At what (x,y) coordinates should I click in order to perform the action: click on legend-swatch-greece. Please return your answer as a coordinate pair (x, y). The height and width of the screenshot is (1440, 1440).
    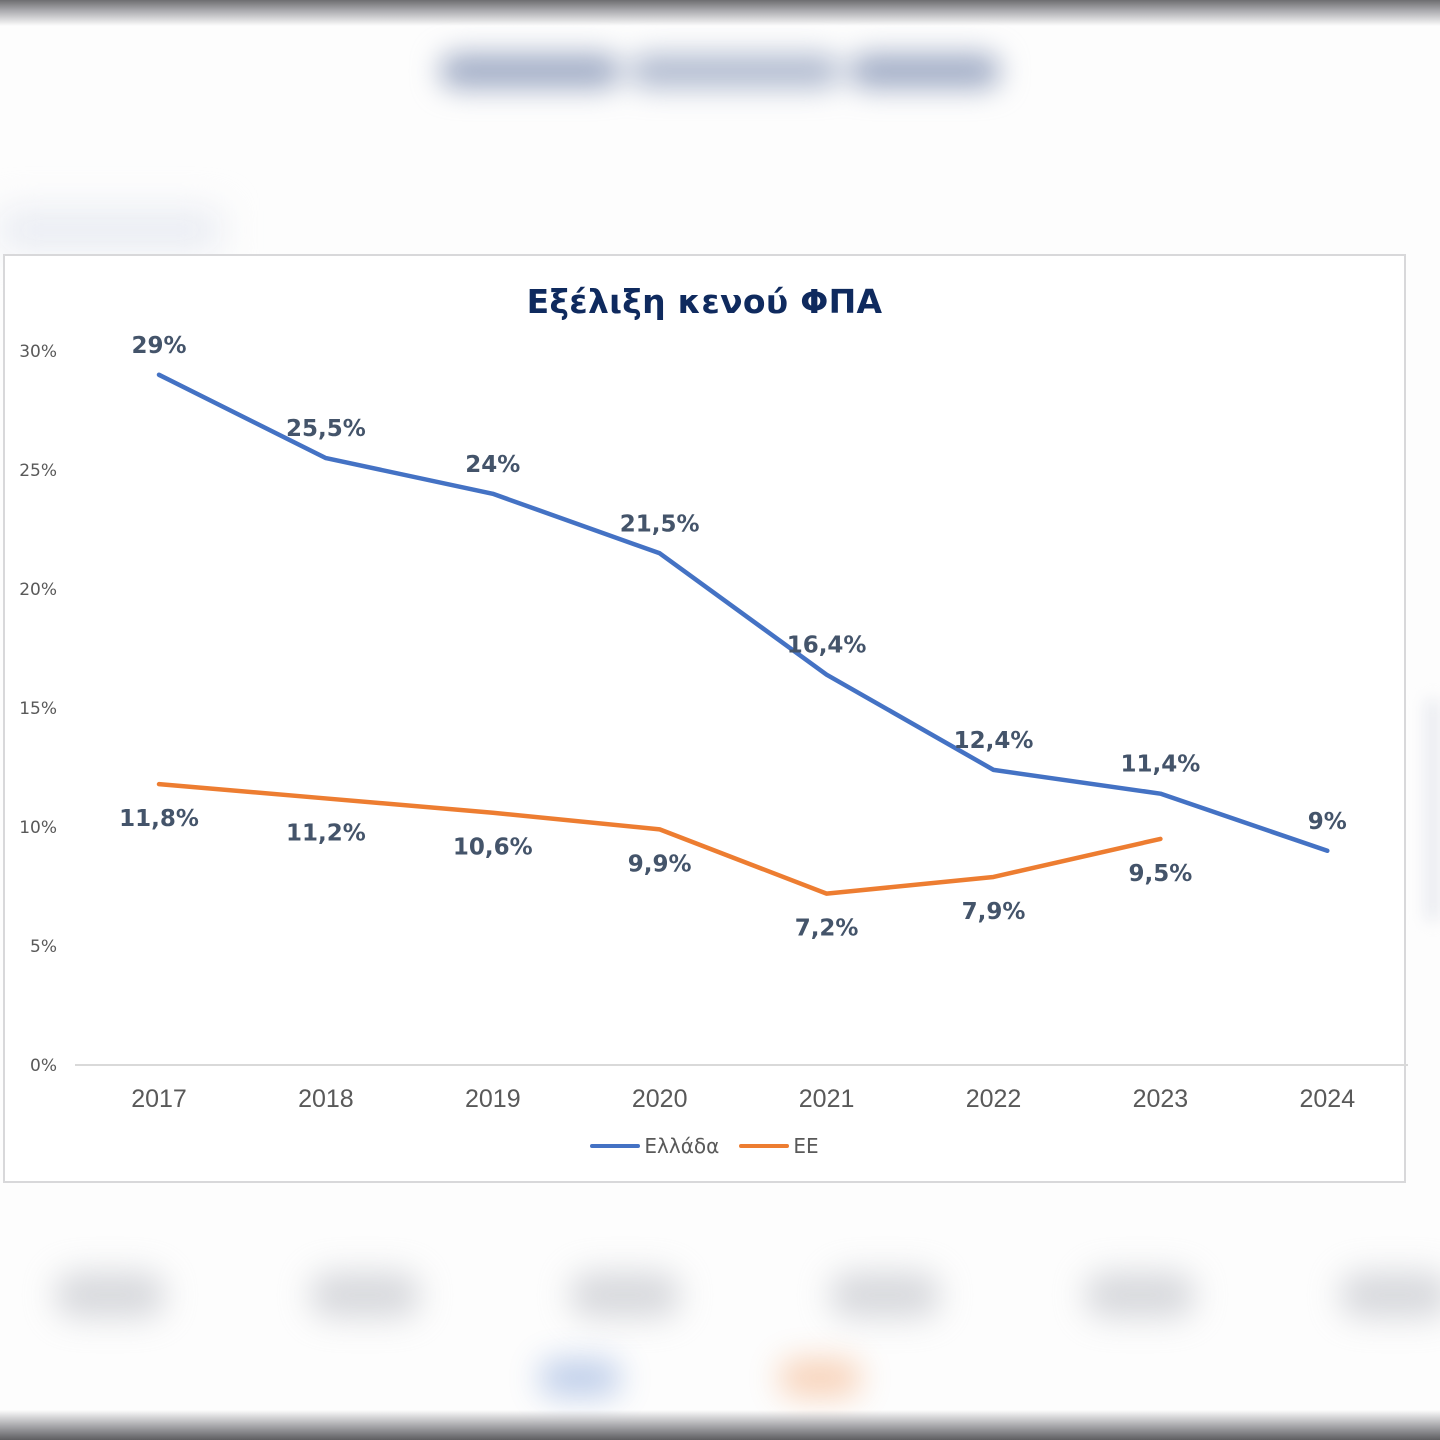
    Looking at the image, I should click on (615, 1146).